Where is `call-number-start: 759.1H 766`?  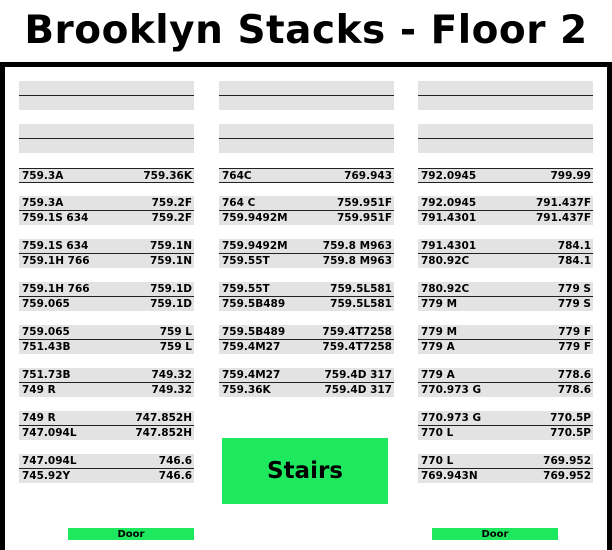 call-number-start: 759.1H 766 is located at coordinates (56, 289).